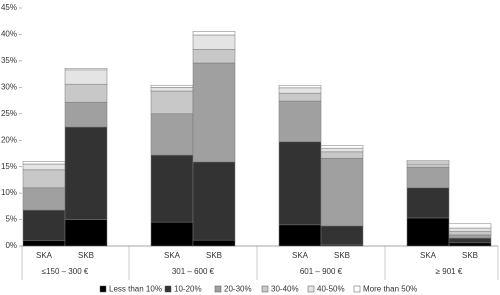 Image resolution: width=500 pixels, height=295 pixels. Describe the element at coordinates (9, 7) in the screenshot. I see `y-tick-label: 45%` at that location.